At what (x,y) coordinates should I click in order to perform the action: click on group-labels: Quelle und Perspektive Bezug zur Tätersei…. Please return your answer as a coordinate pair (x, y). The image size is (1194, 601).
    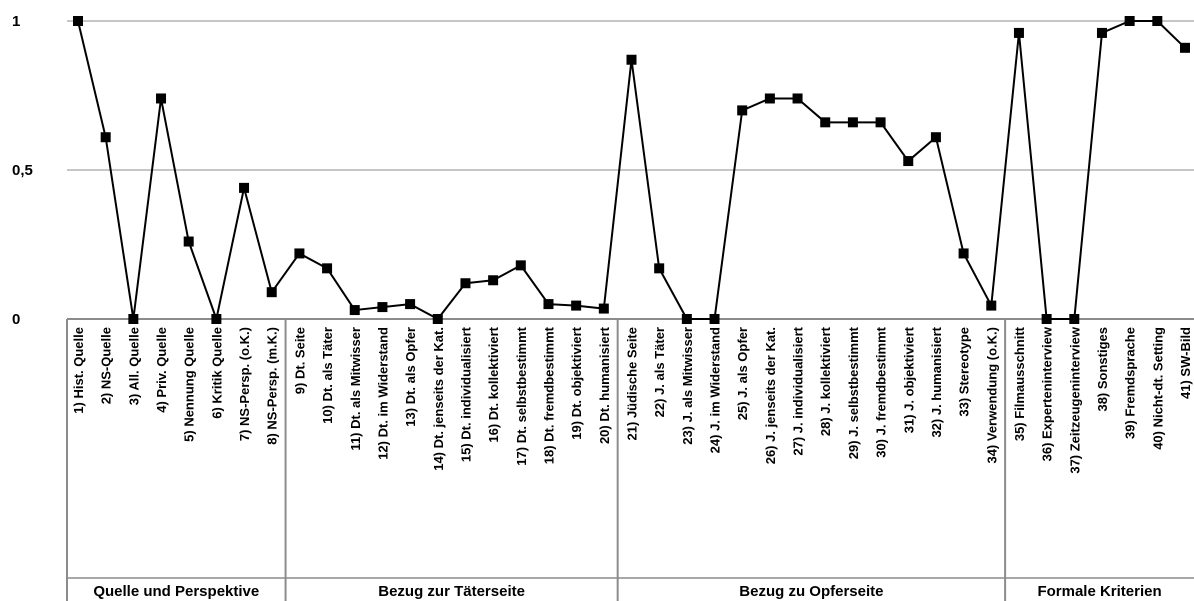
    Looking at the image, I should click on (627, 591).